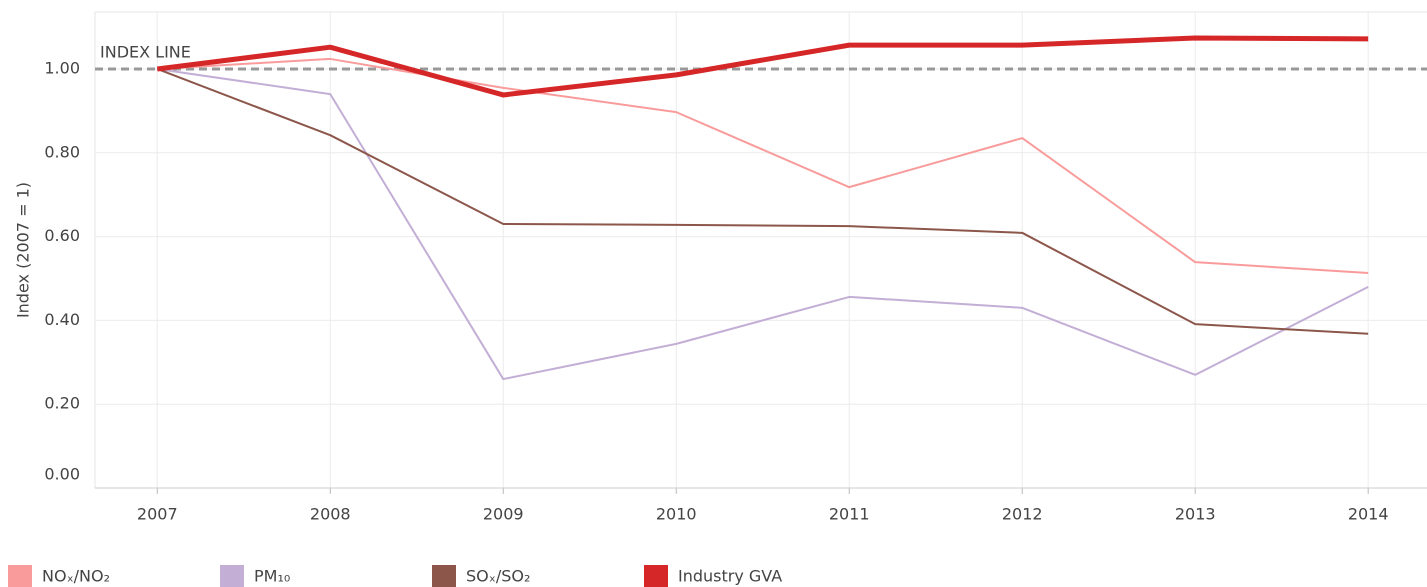 The height and width of the screenshot is (587, 1427). What do you see at coordinates (62, 151) in the screenshot?
I see `y-tick-label: 0.80` at bounding box center [62, 151].